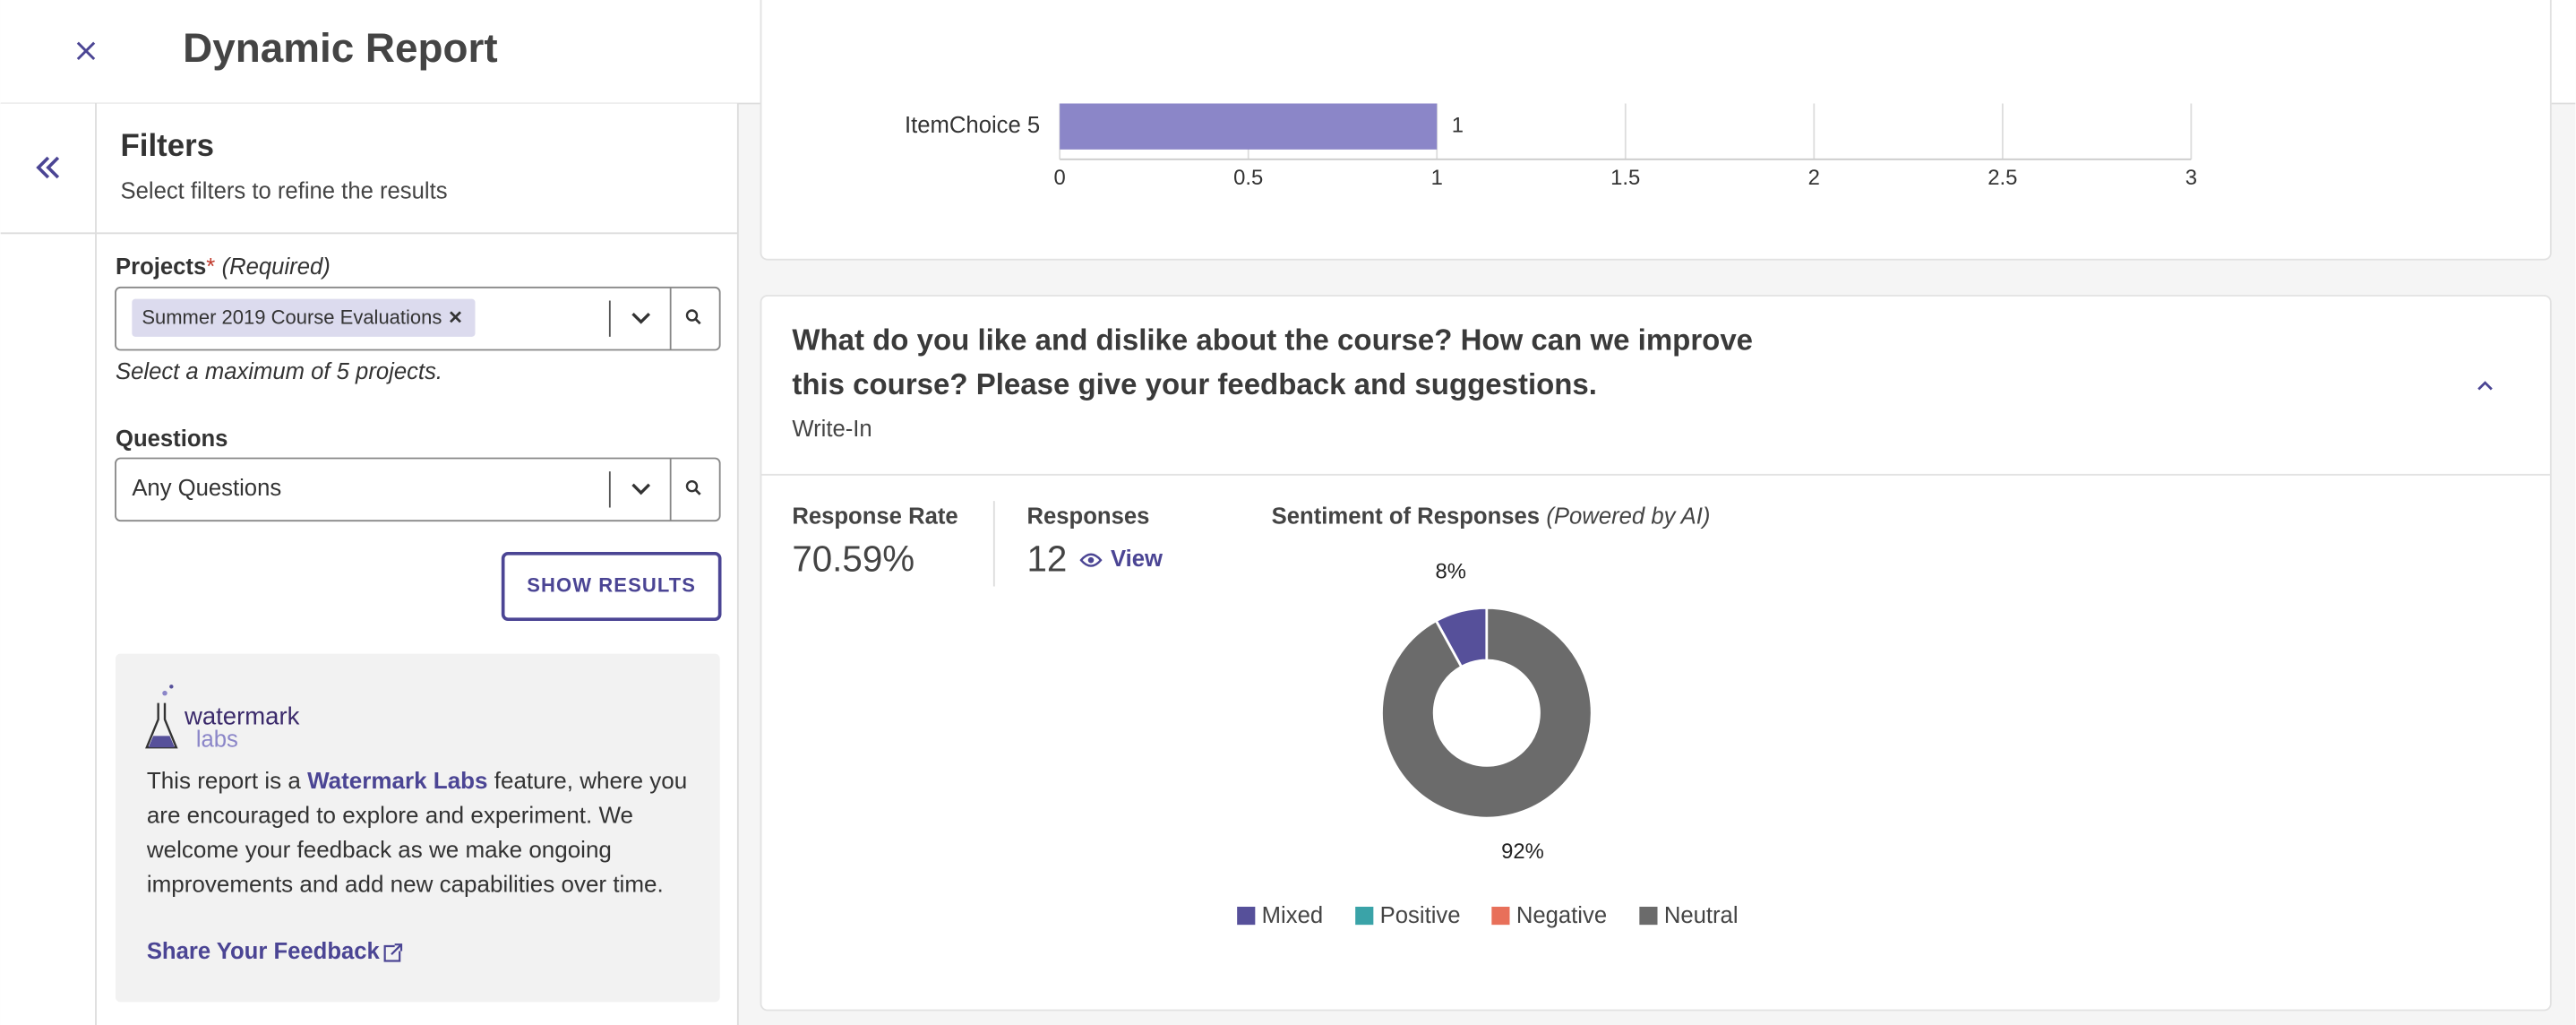 Image resolution: width=2576 pixels, height=1025 pixels. I want to click on x-tick-label: 2.5, so click(2002, 178).